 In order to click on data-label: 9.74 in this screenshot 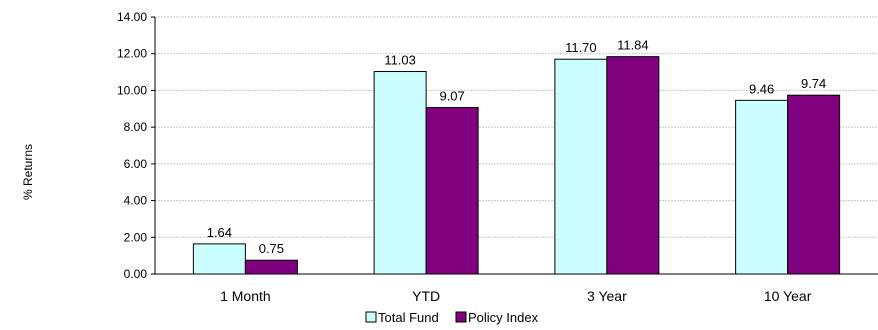, I will do `click(813, 83)`.